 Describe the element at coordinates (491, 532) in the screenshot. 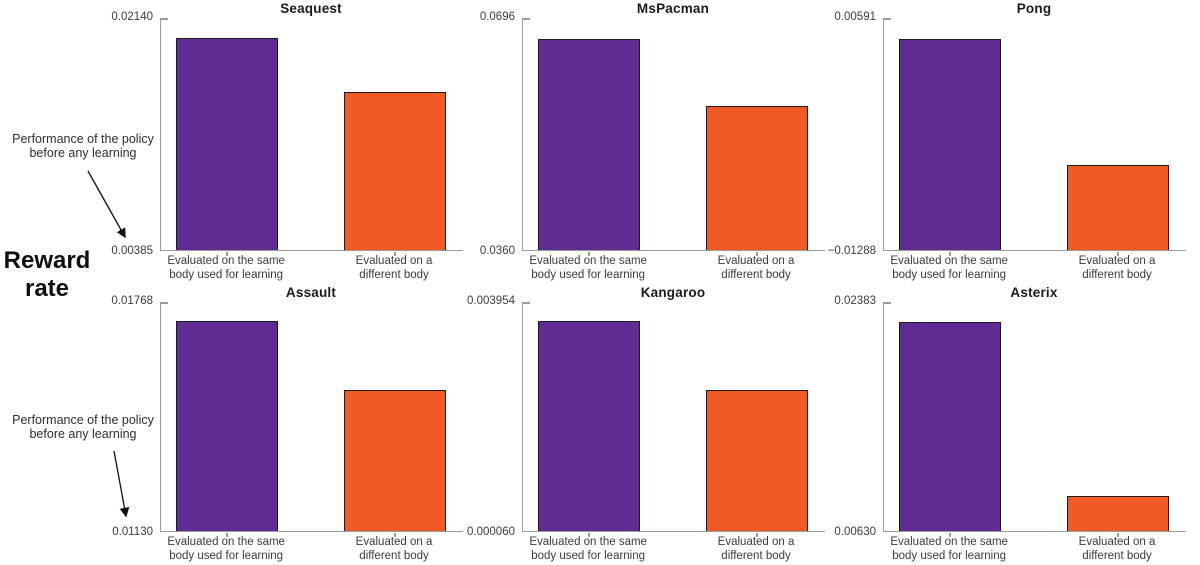

I see `y-axis-min-label: 0.000060` at that location.